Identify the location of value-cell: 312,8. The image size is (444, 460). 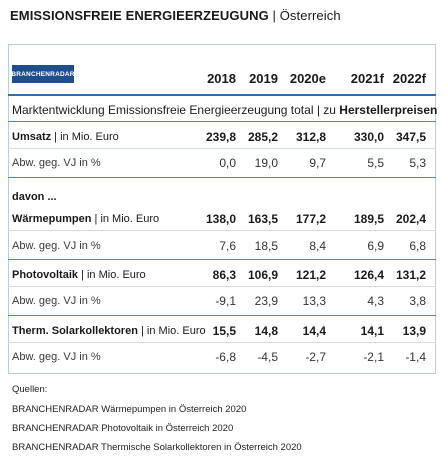
(310, 137).